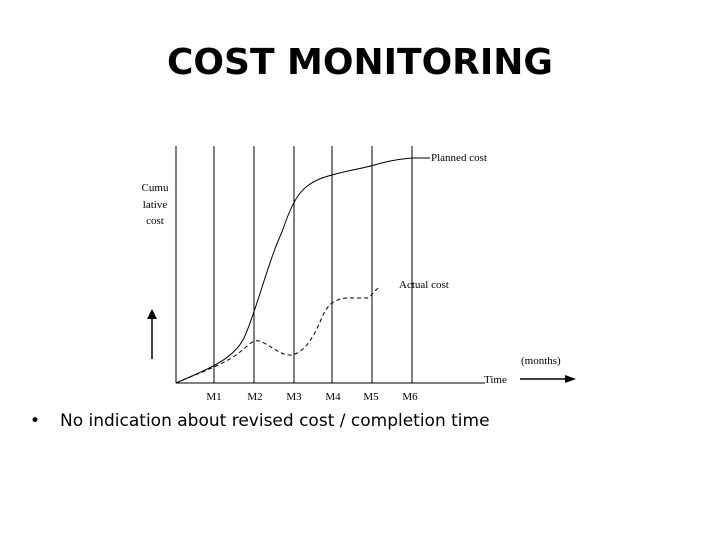 This screenshot has height=540, width=720. Describe the element at coordinates (213, 397) in the screenshot. I see `month-label: M1` at that location.